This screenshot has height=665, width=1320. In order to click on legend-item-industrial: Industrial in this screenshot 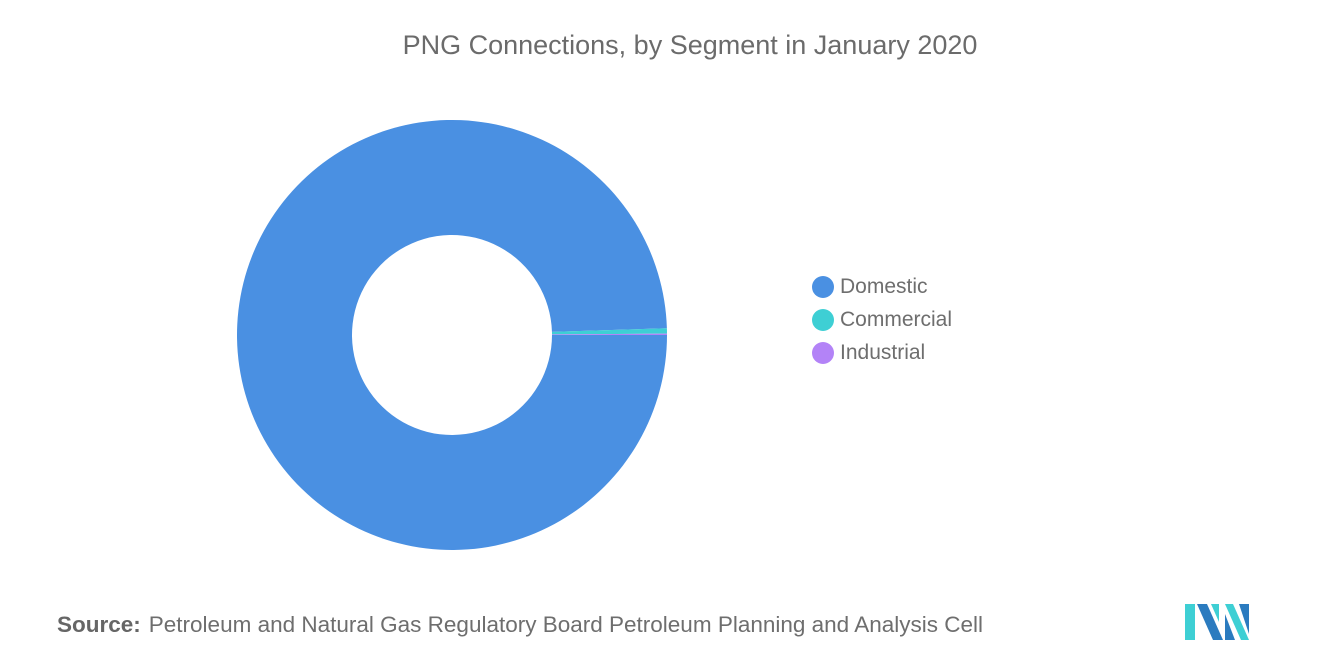, I will do `click(882, 352)`.